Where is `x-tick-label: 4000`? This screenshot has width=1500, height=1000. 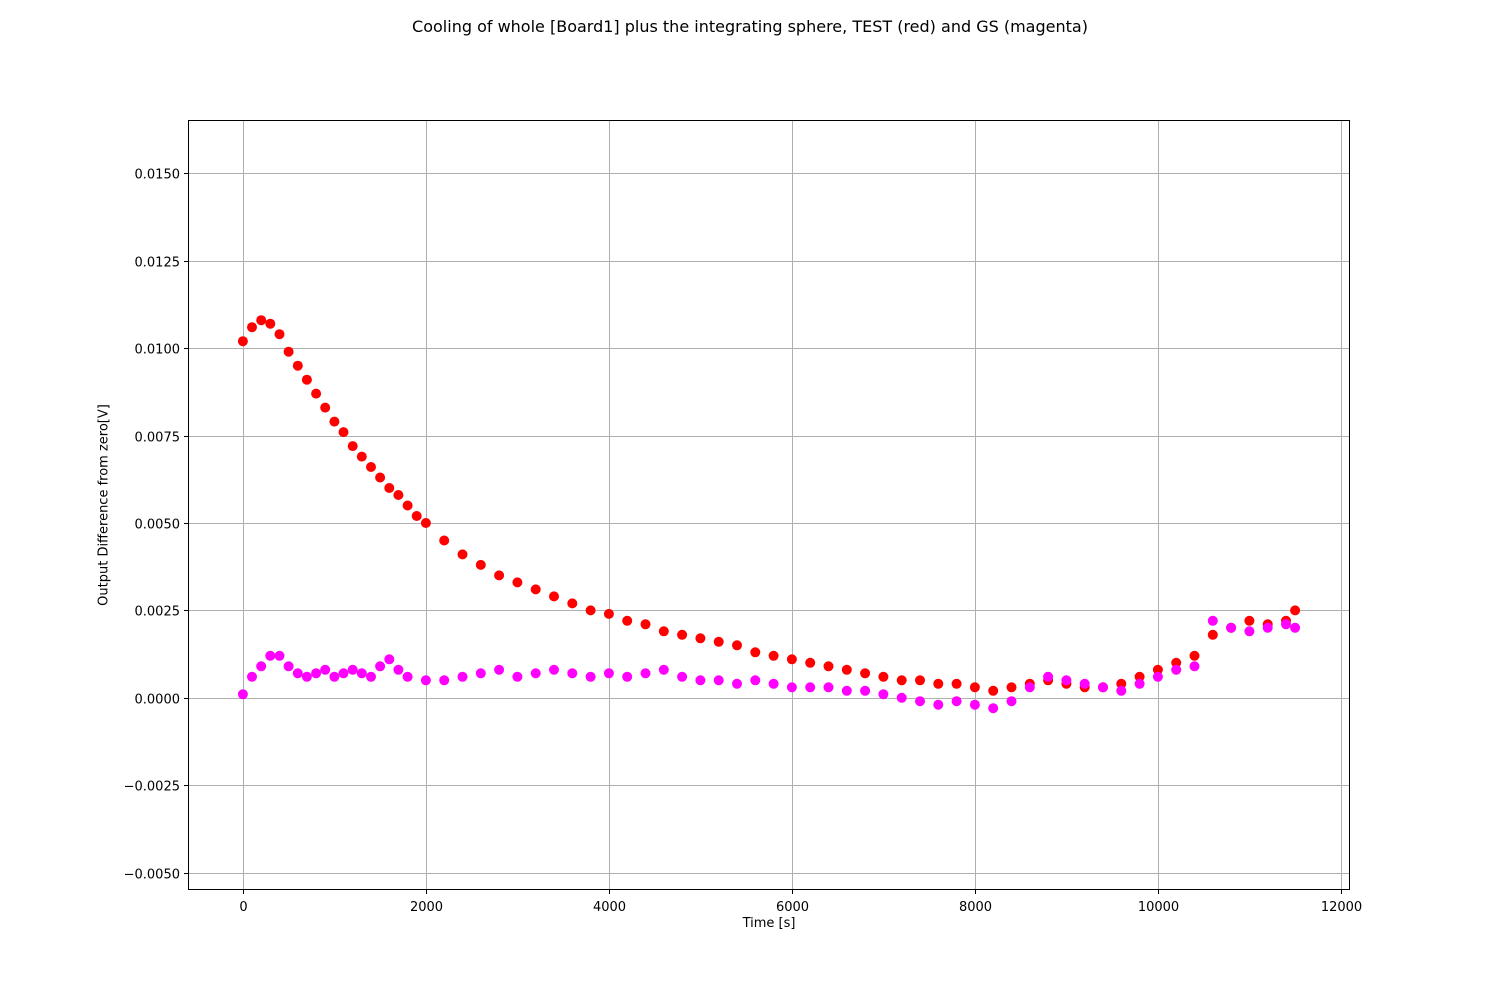 x-tick-label: 4000 is located at coordinates (609, 907).